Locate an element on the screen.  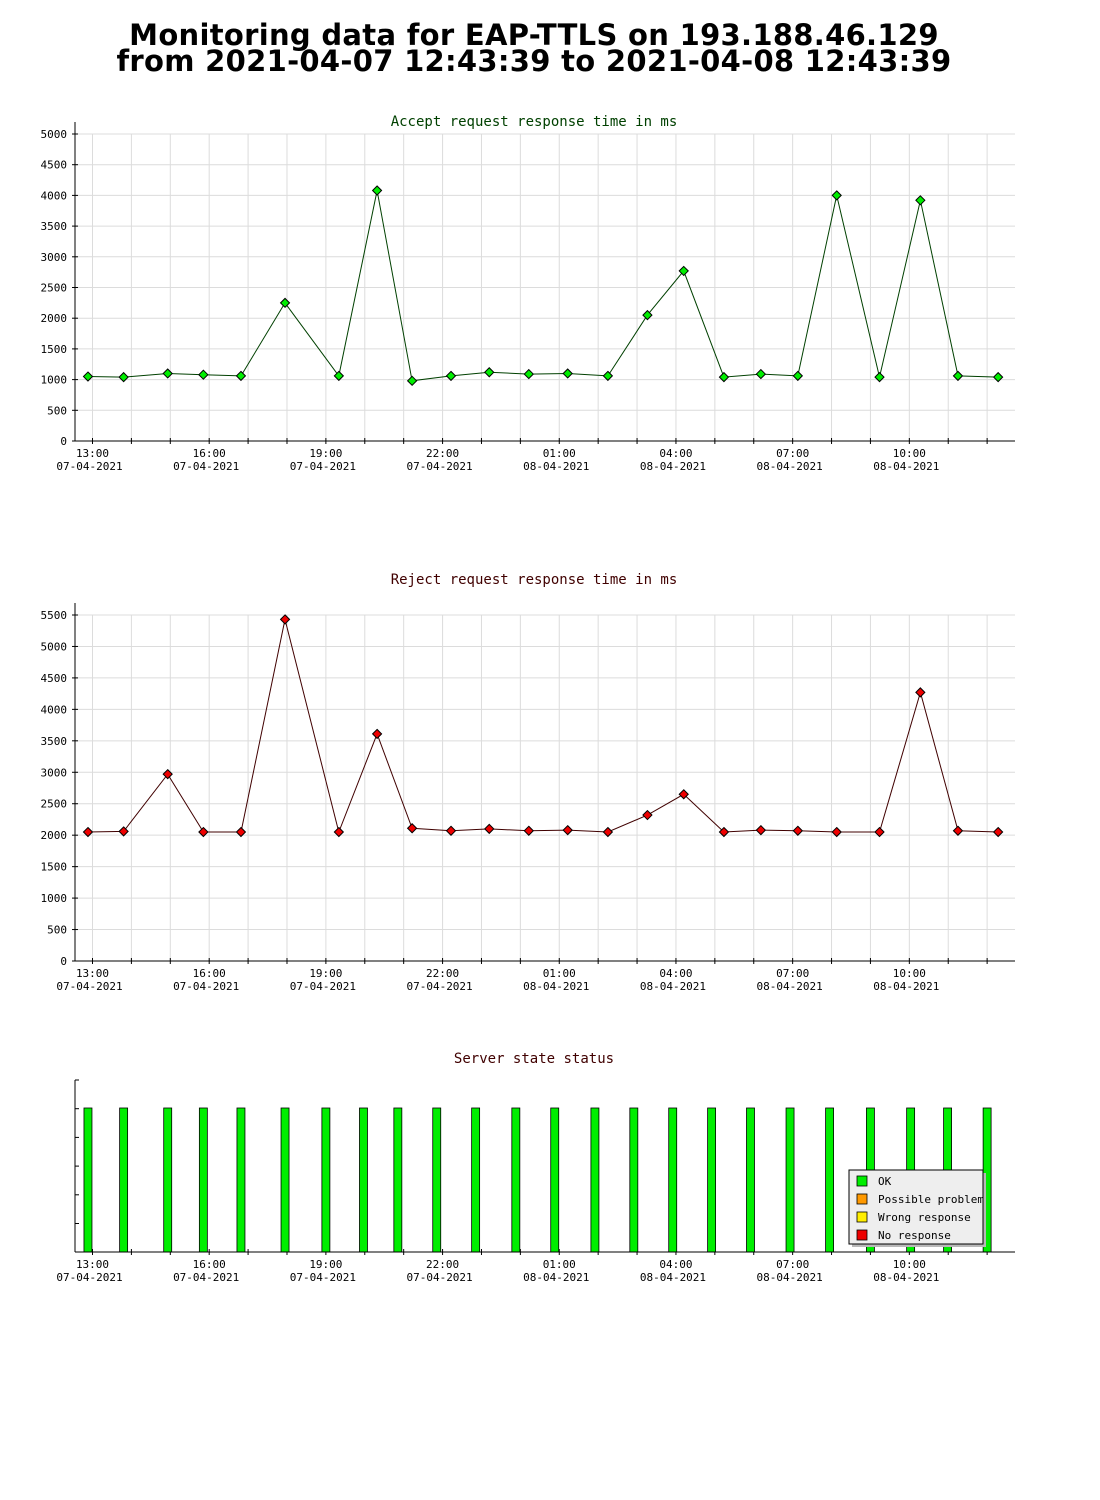
legend-label: Wrong response is located at coordinates (924, 1217).